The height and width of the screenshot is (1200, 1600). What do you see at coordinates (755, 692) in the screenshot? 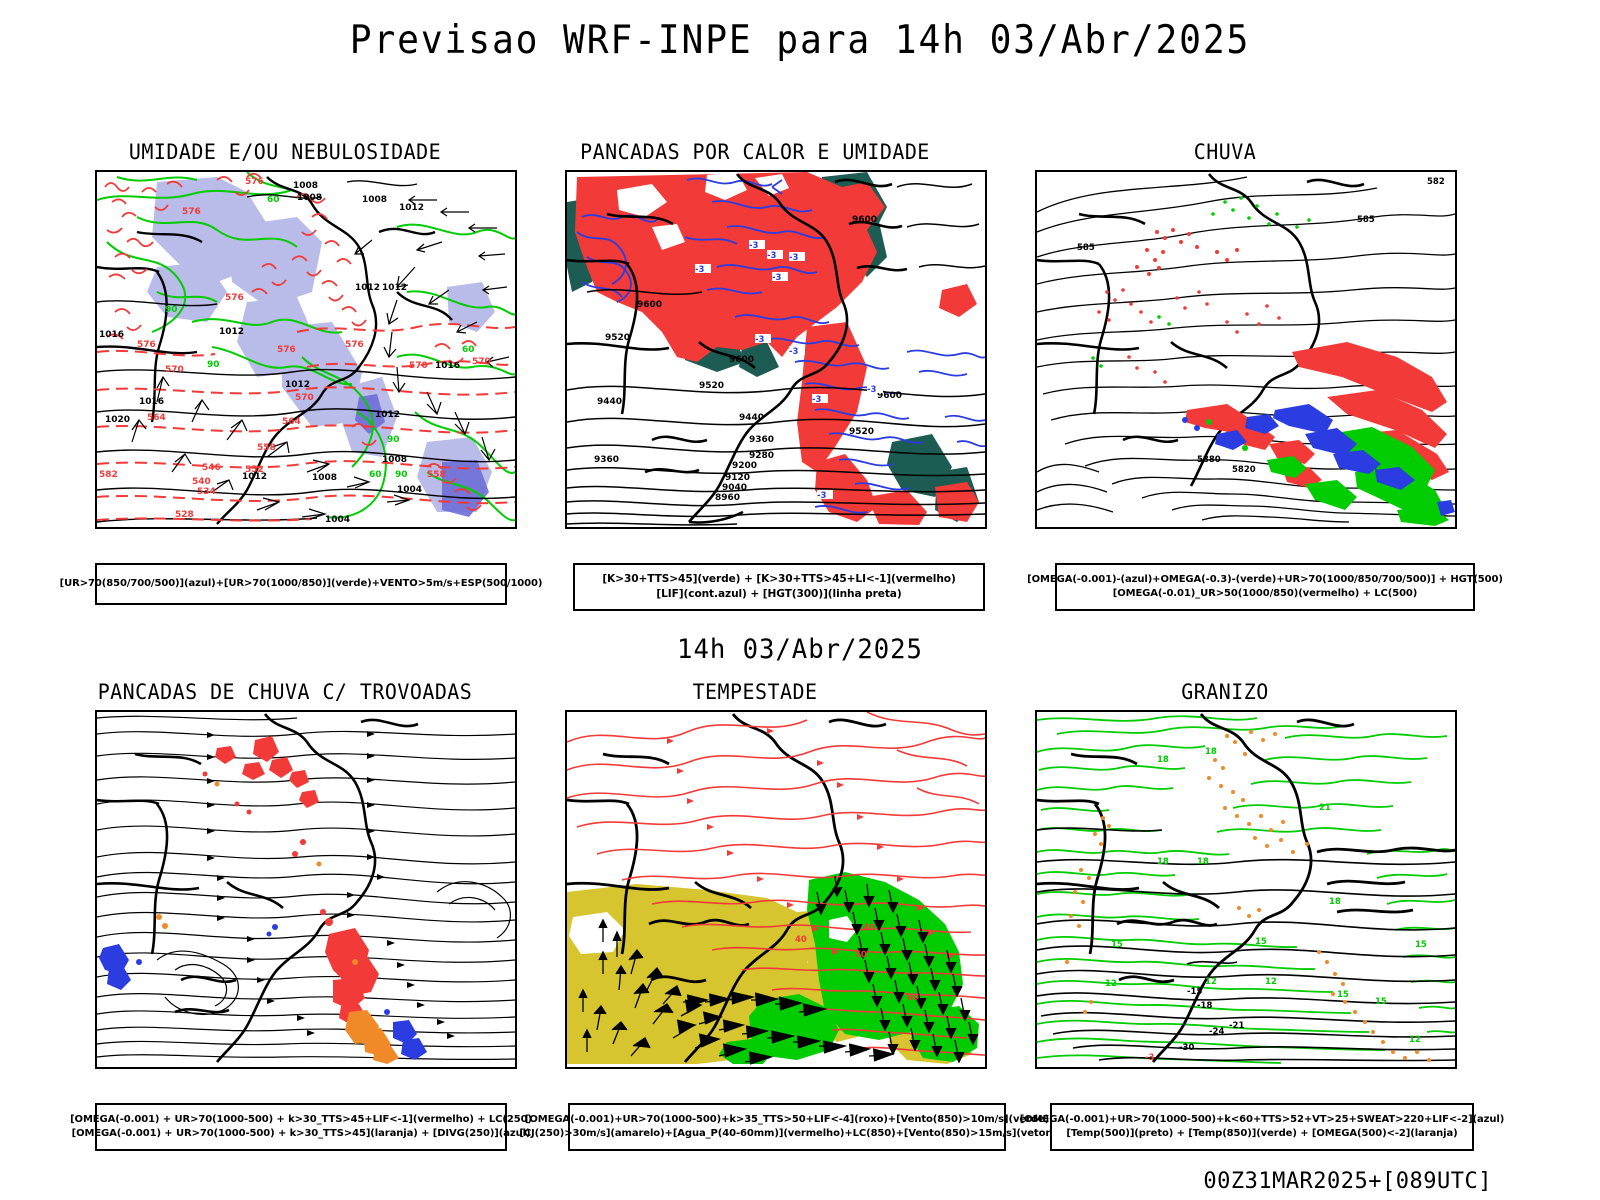
I see `panel-title-tempestade: TEMPESTADE` at bounding box center [755, 692].